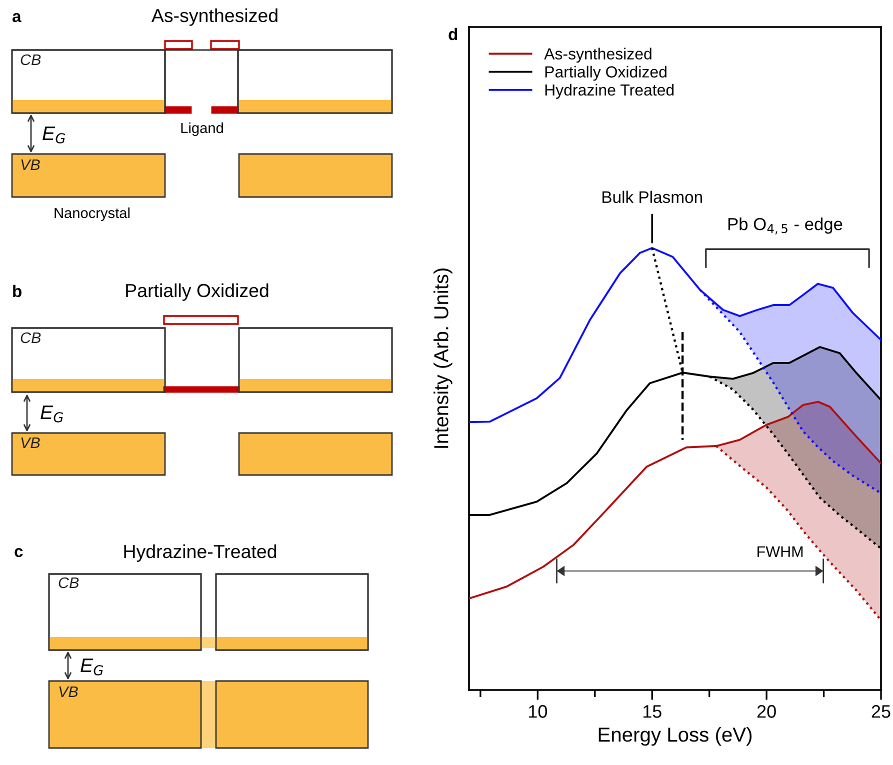  Describe the element at coordinates (214, 17) in the screenshot. I see `text: As-synthesized` at that location.